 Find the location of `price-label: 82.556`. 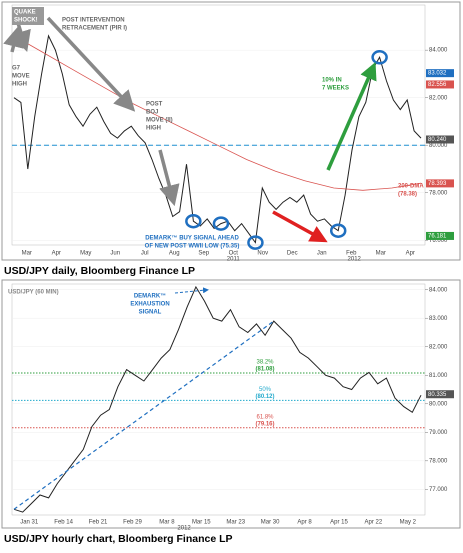

price-label: 82.556 is located at coordinates (437, 85).